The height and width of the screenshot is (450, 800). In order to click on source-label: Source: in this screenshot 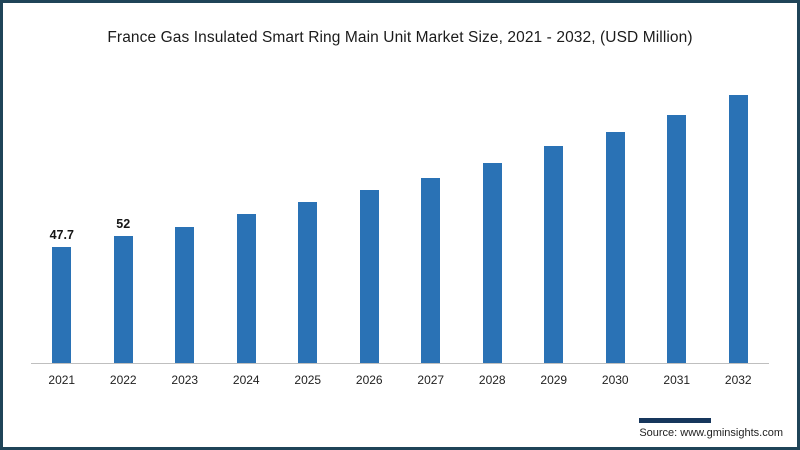, I will do `click(658, 433)`.